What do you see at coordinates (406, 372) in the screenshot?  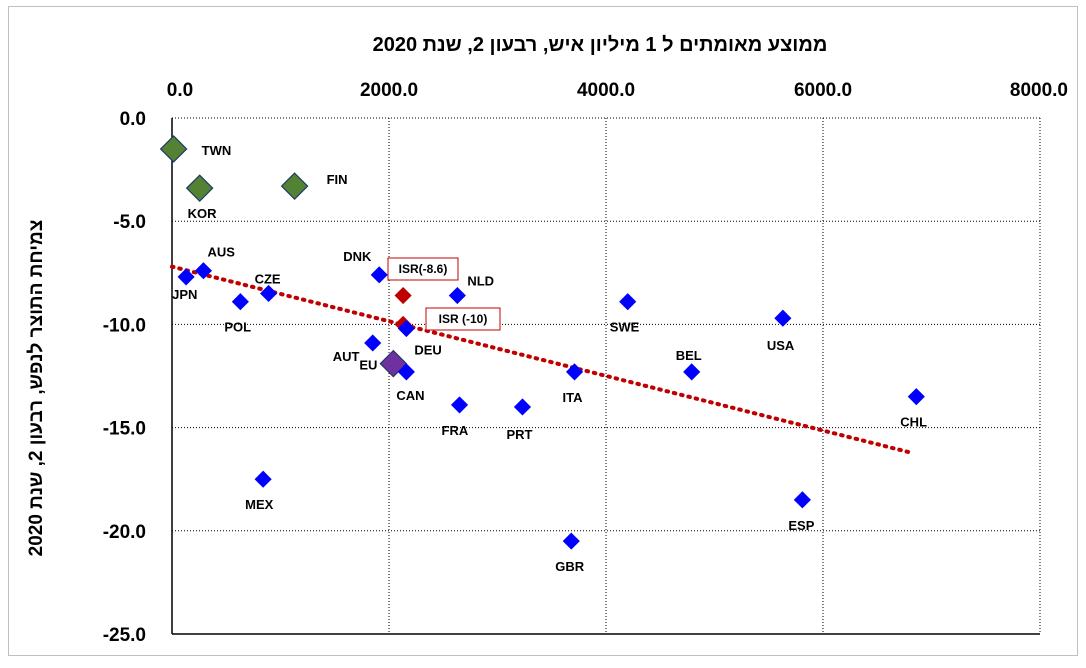 I see `data-point-can` at bounding box center [406, 372].